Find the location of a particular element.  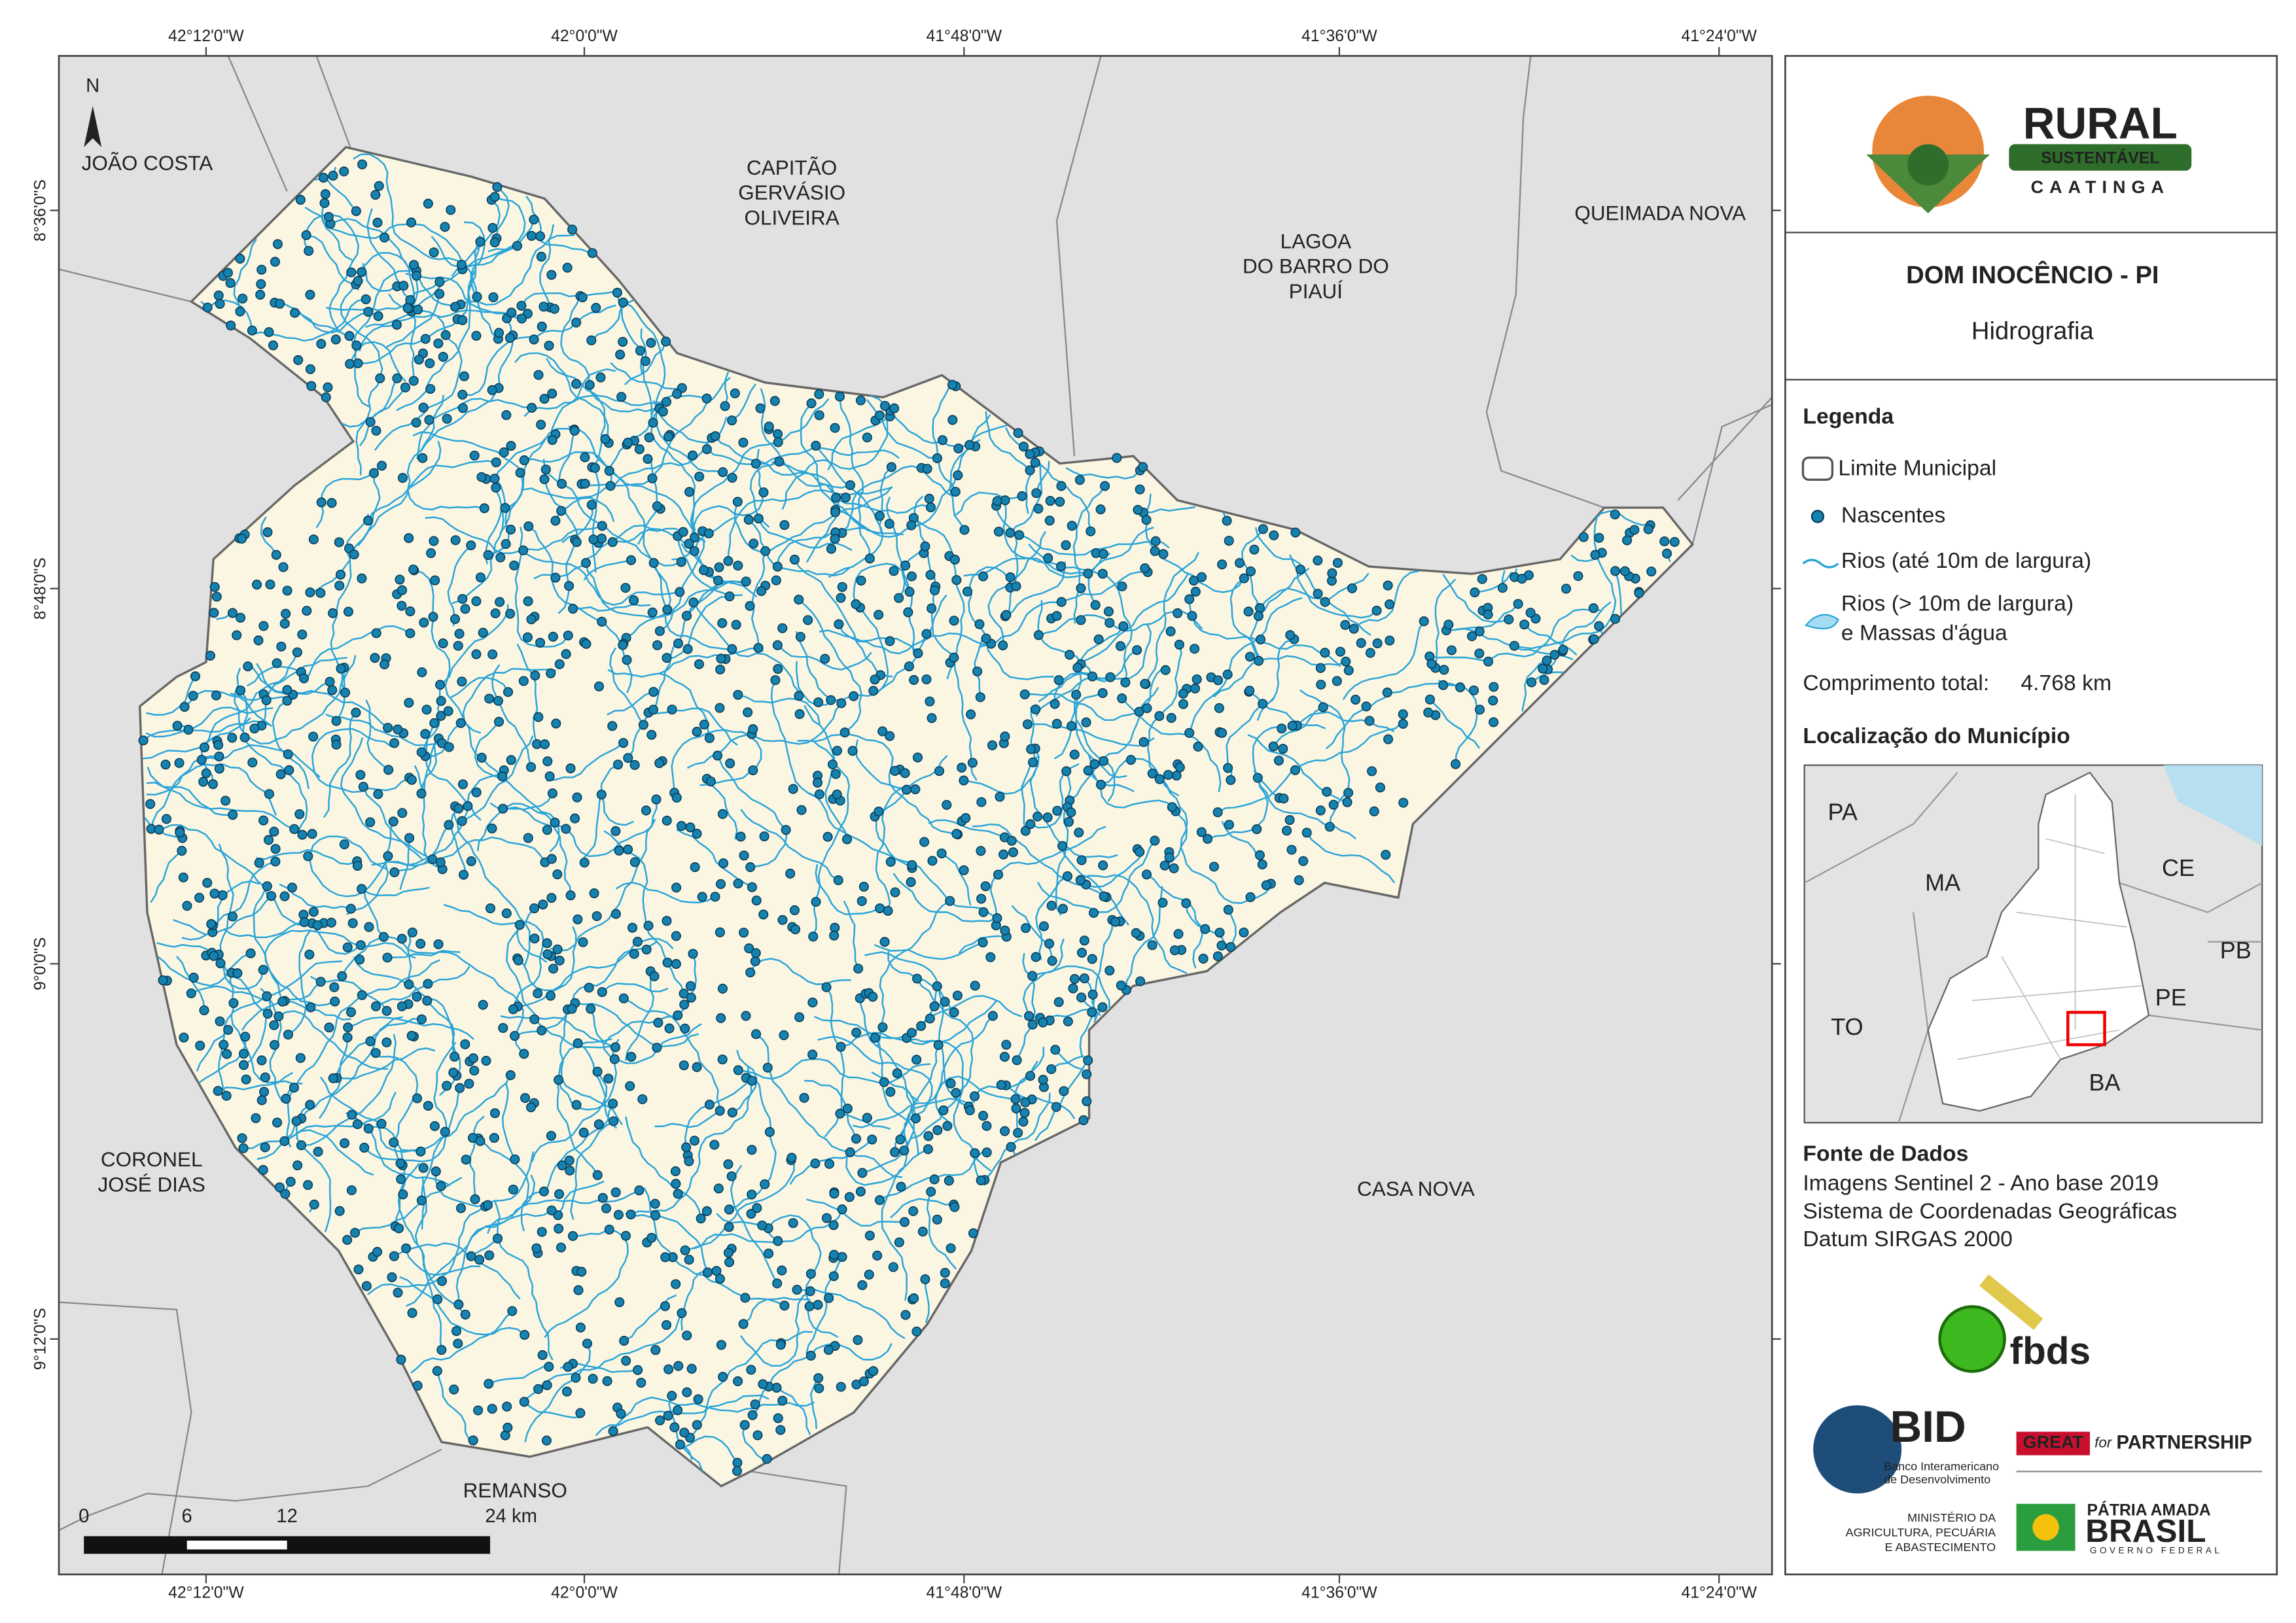

north-label: N is located at coordinates (92, 86).